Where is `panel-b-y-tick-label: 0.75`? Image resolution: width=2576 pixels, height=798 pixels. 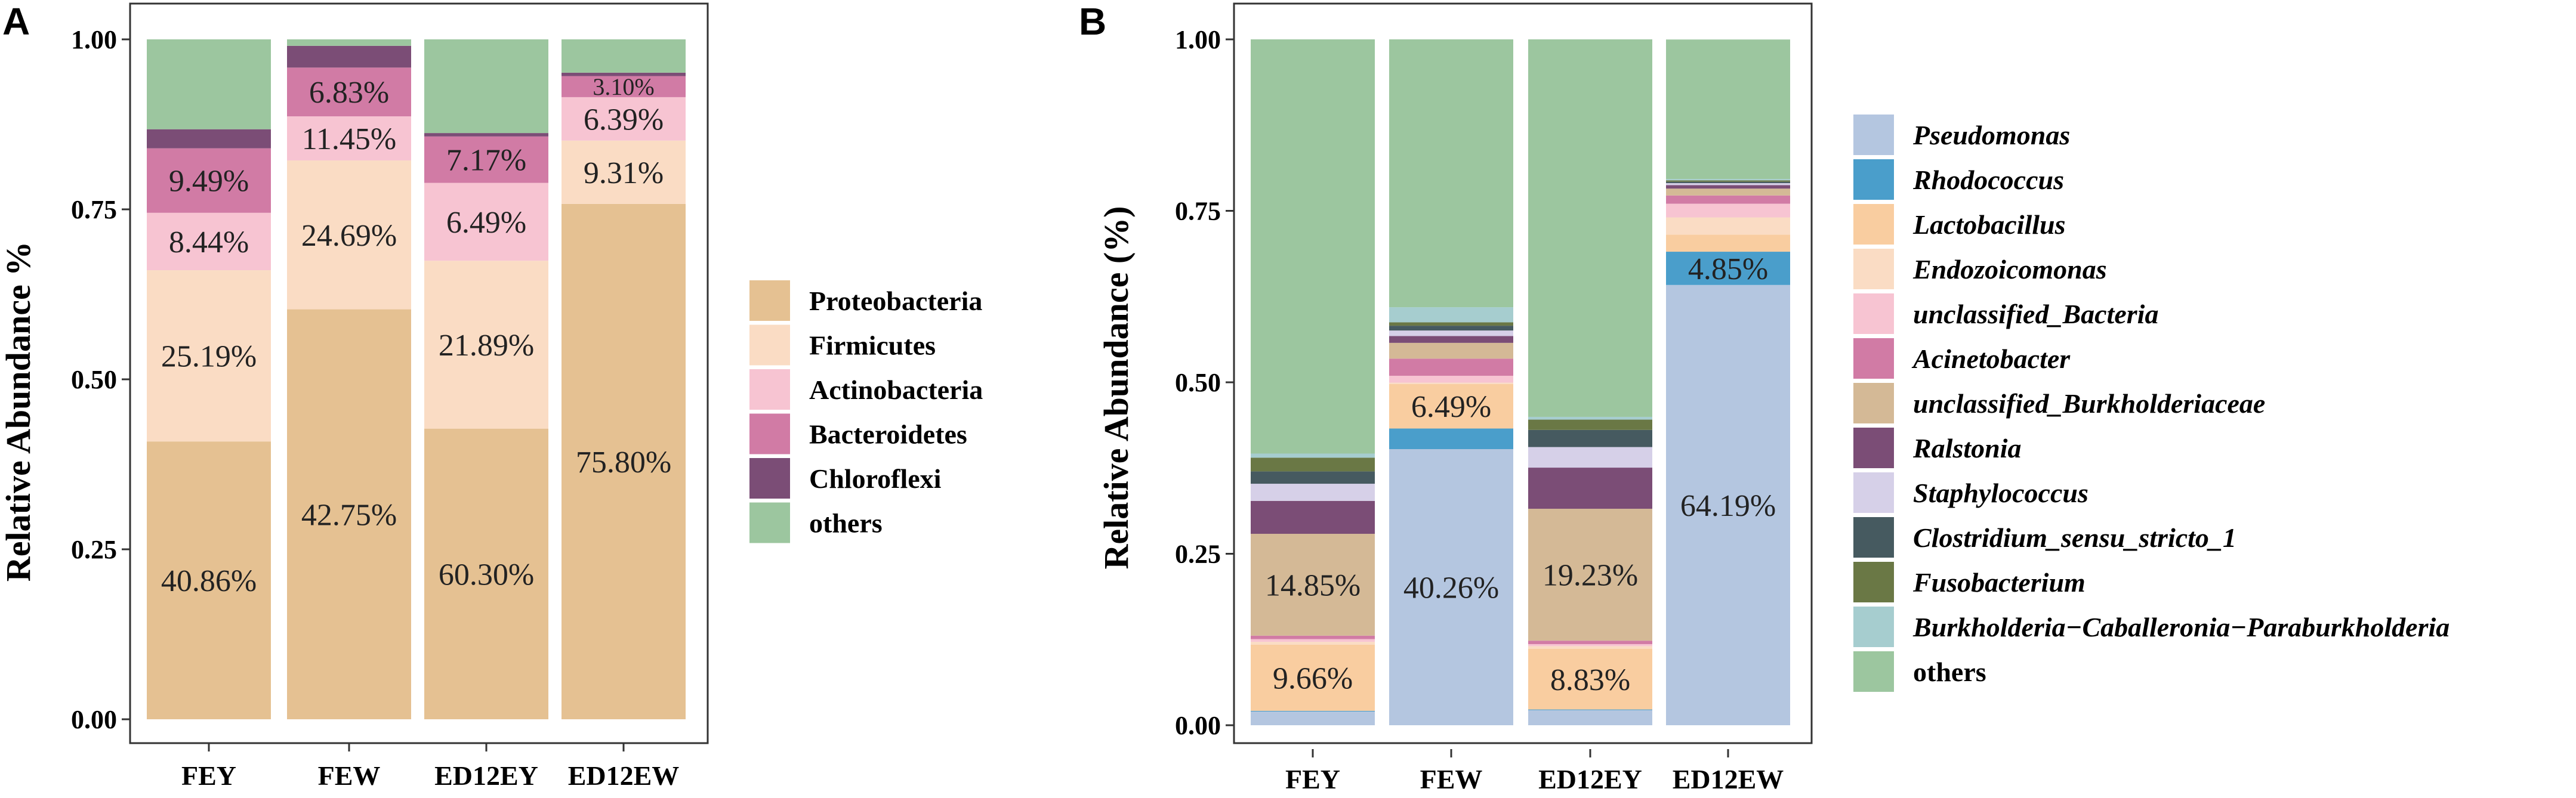
panel-b-y-tick-label: 0.75 is located at coordinates (1198, 211).